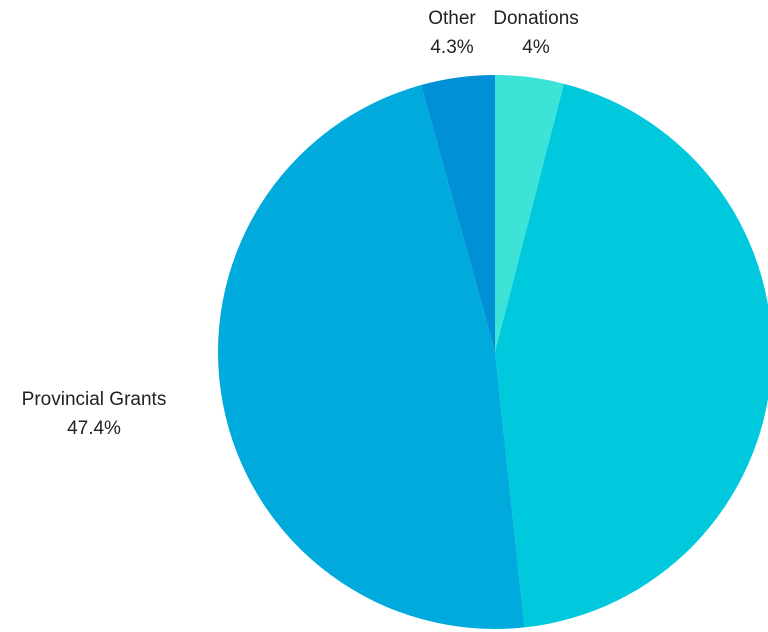 Image resolution: width=768 pixels, height=632 pixels. I want to click on pie-slice-other, so click(458, 213).